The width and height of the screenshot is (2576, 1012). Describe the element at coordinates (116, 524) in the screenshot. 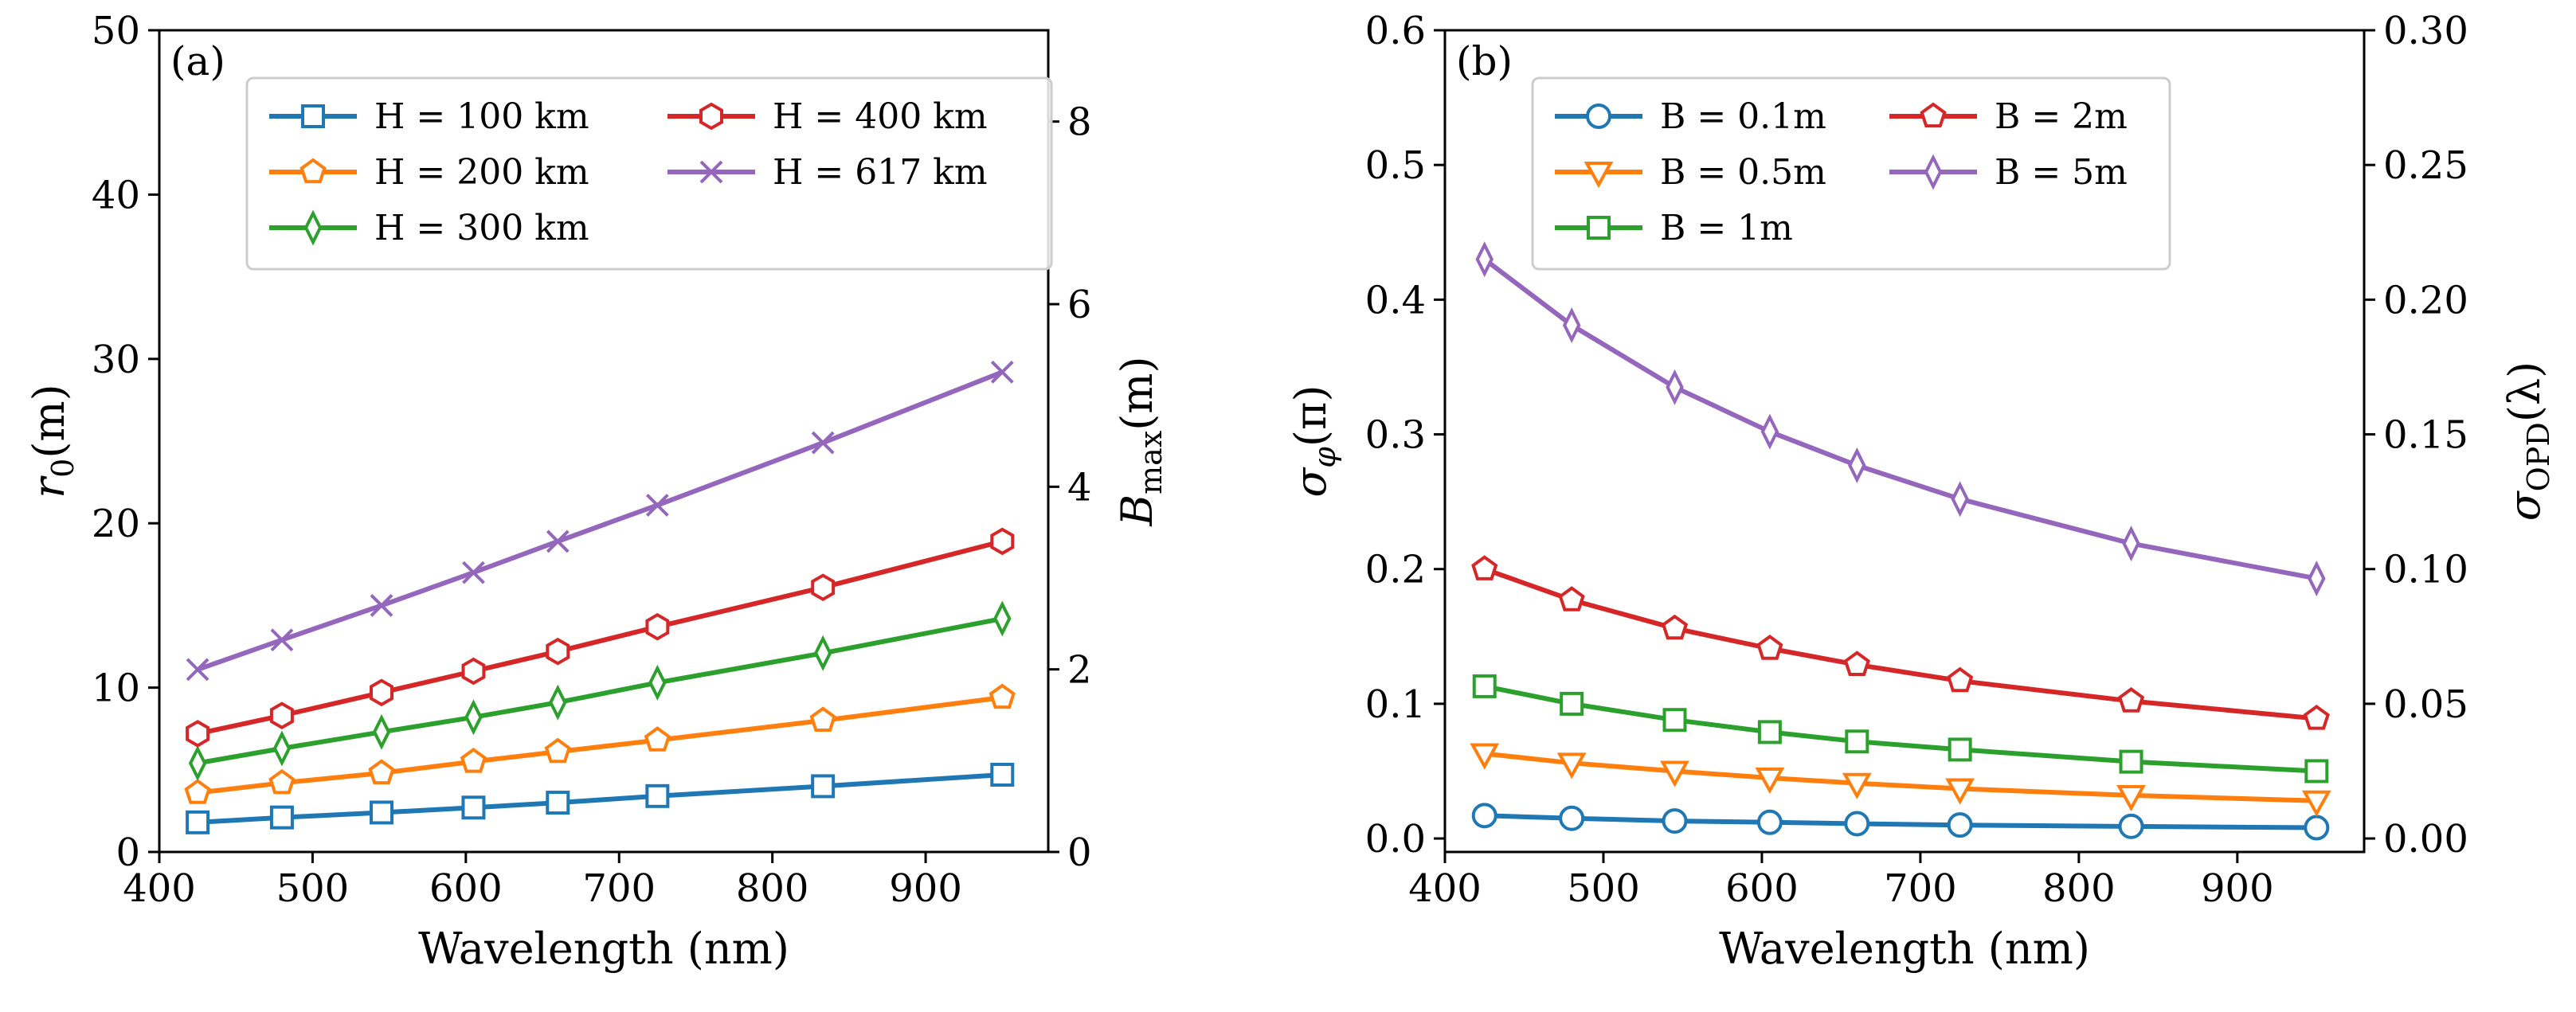

I see `y-tick-label: 20` at that location.